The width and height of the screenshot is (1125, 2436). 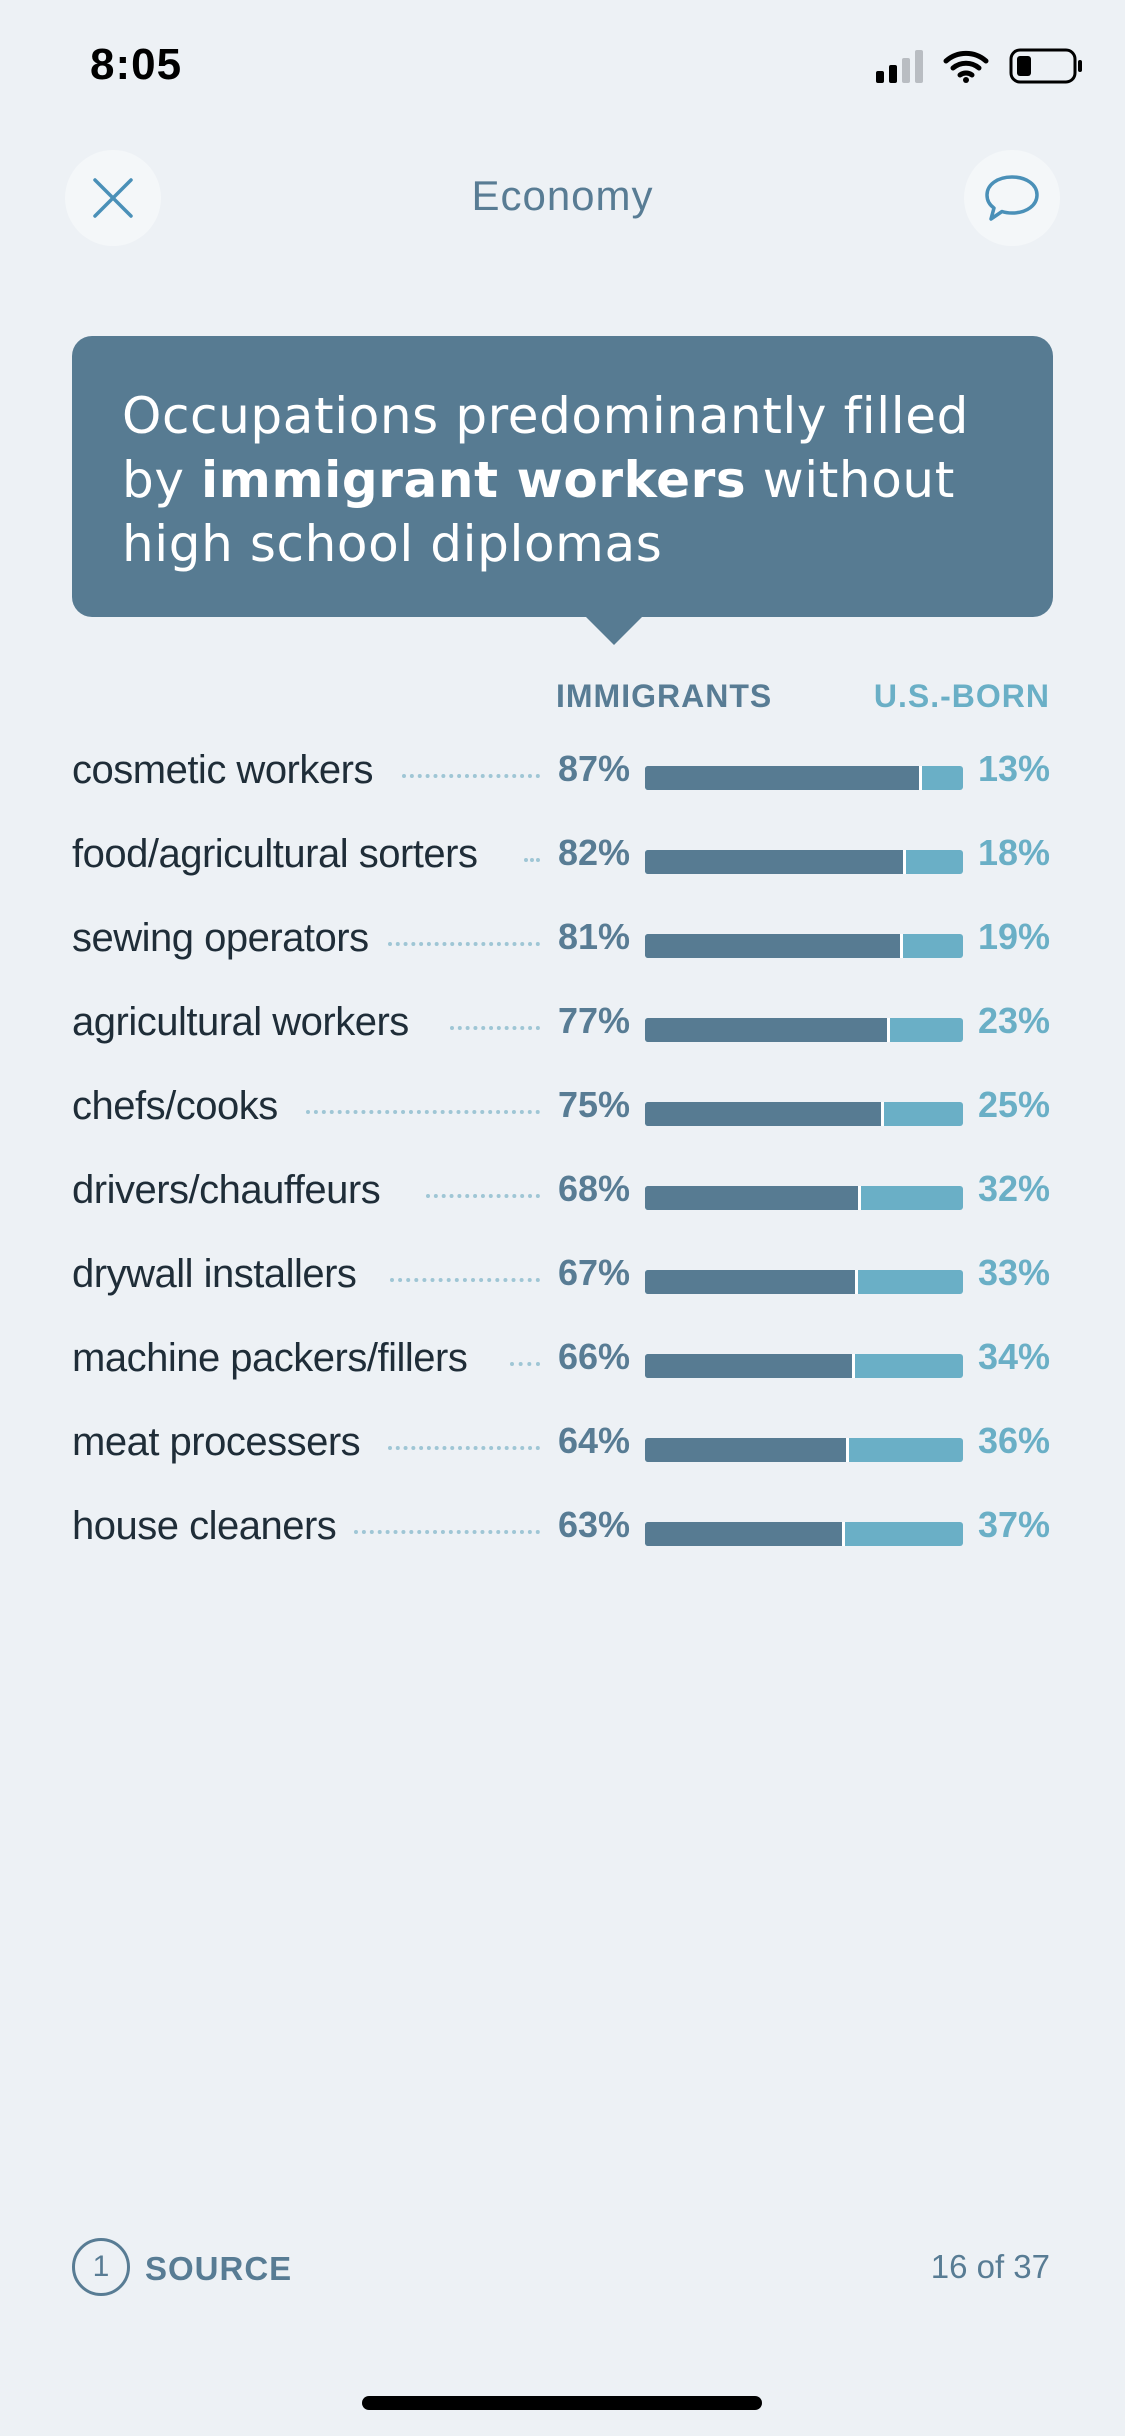 I want to click on source-count-badge: 1, so click(x=101, y=2267).